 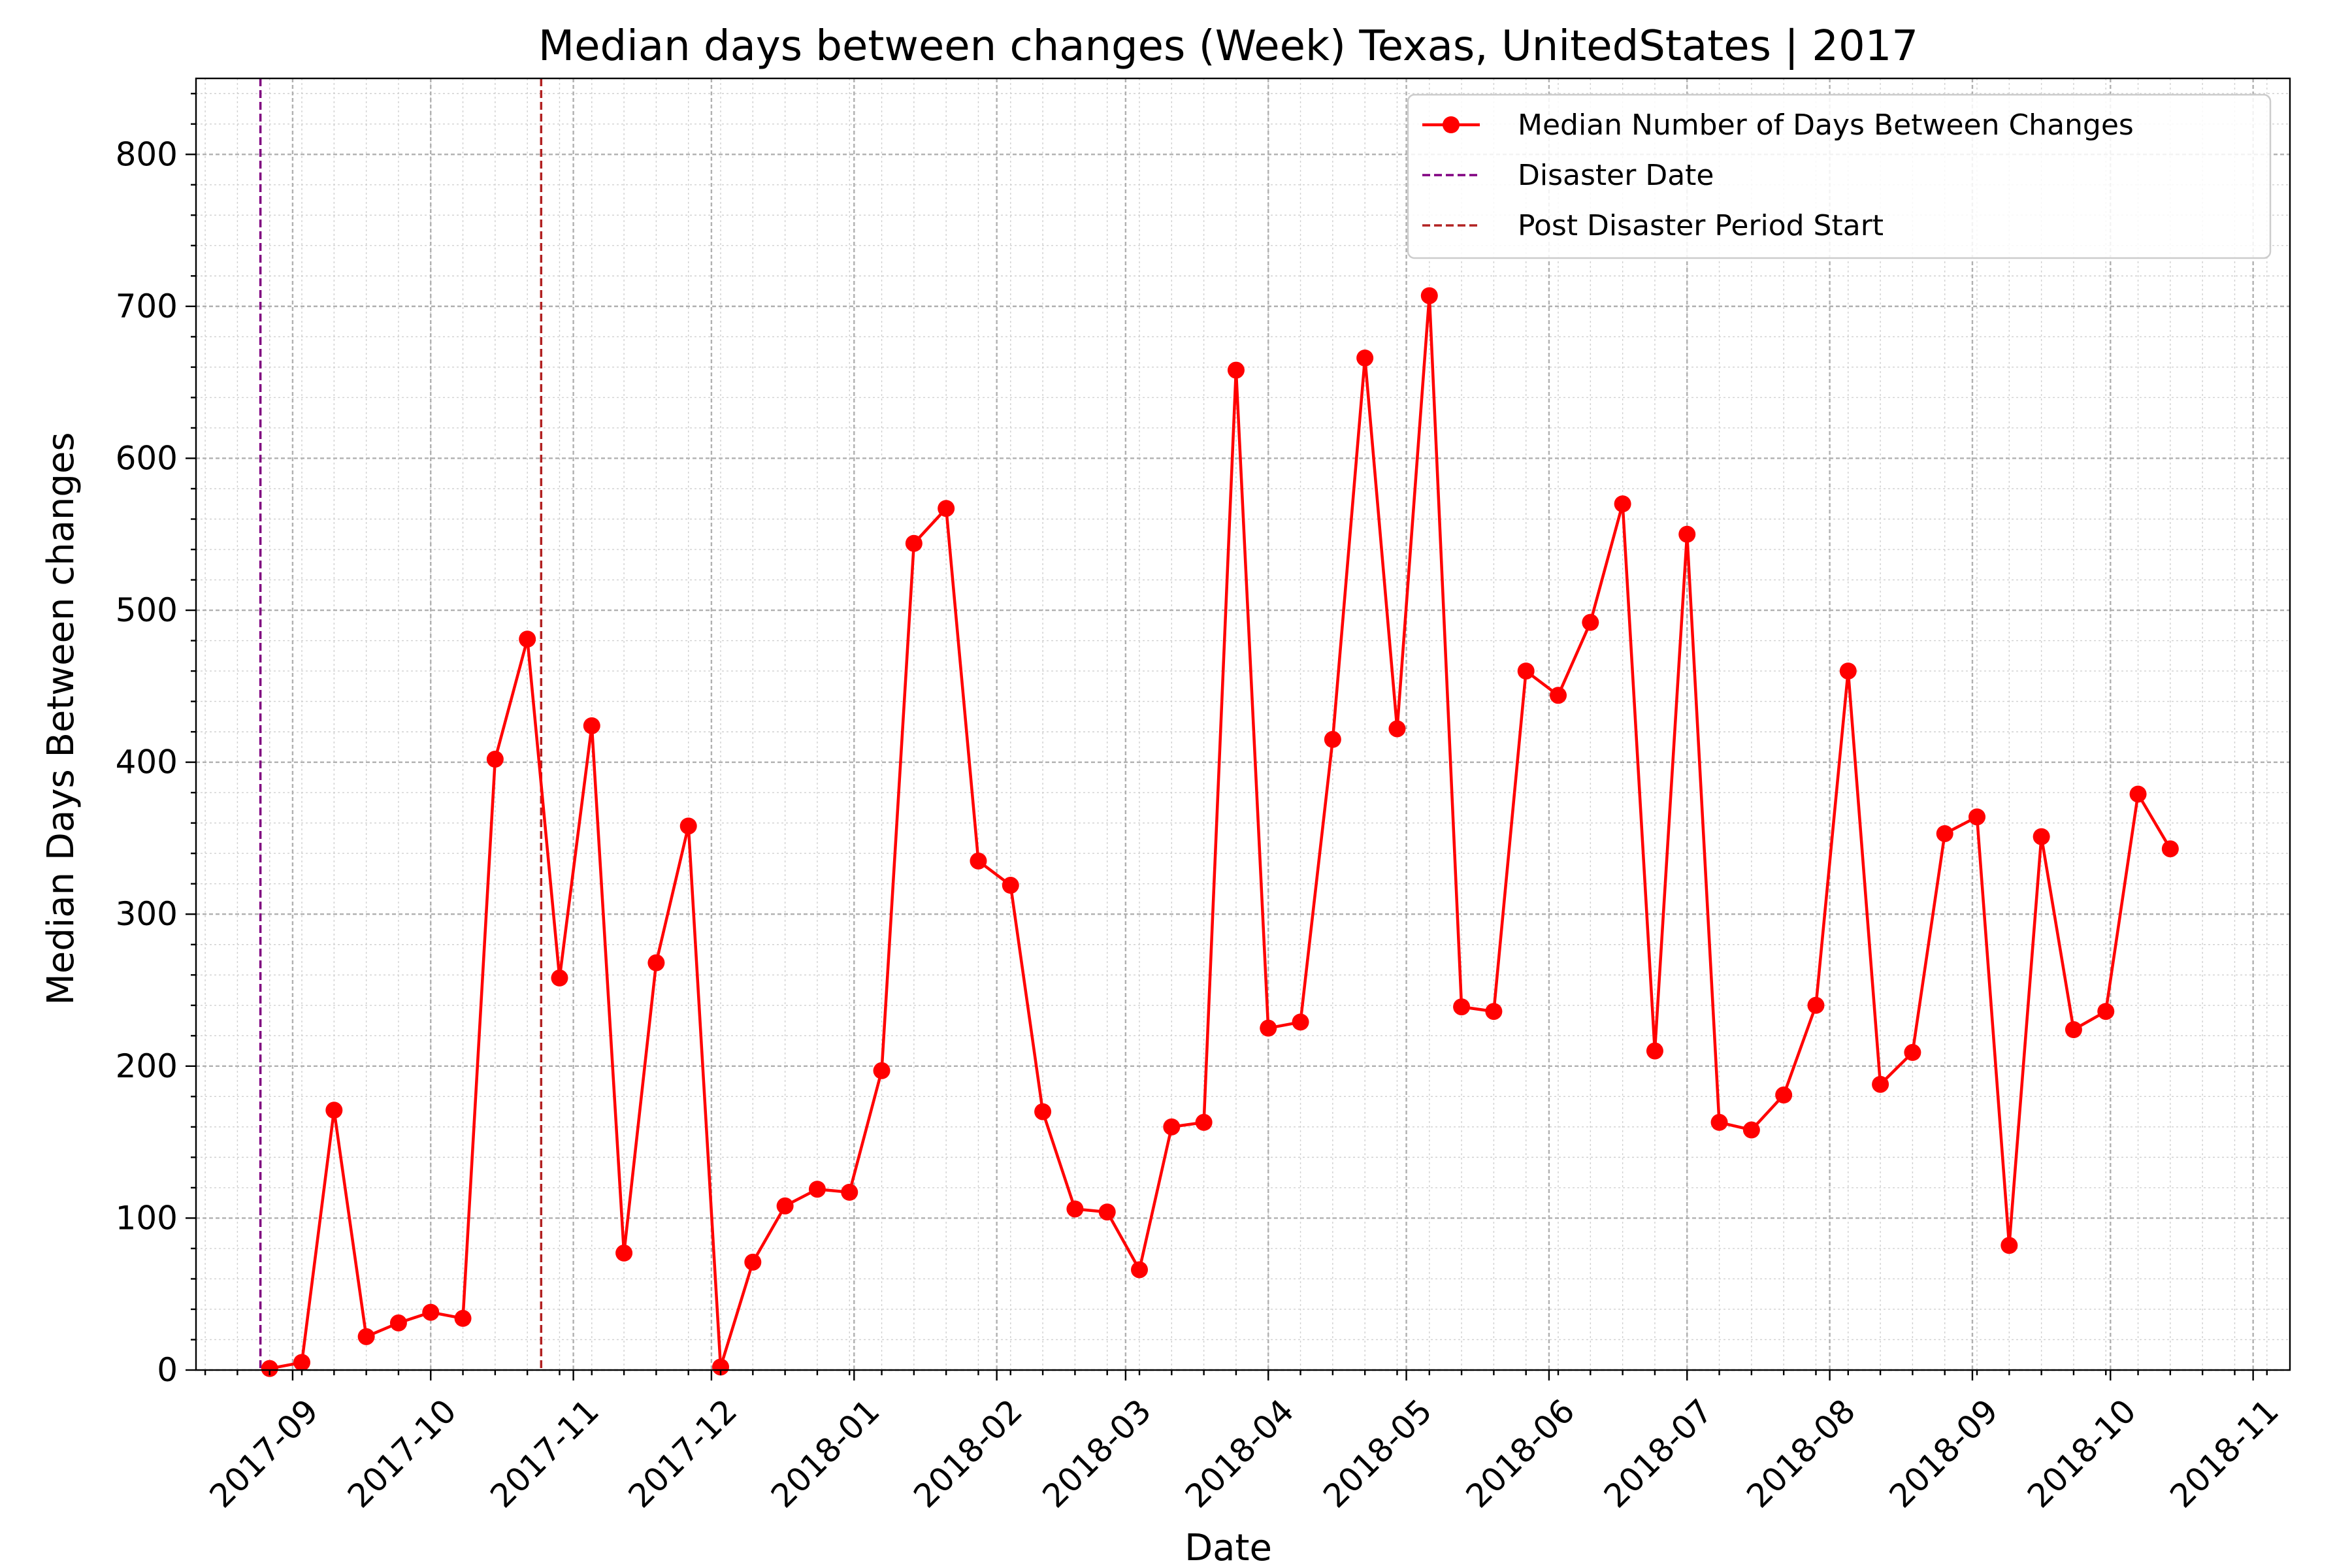 I want to click on legend-label: Post Disaster Period Start, so click(x=1701, y=225).